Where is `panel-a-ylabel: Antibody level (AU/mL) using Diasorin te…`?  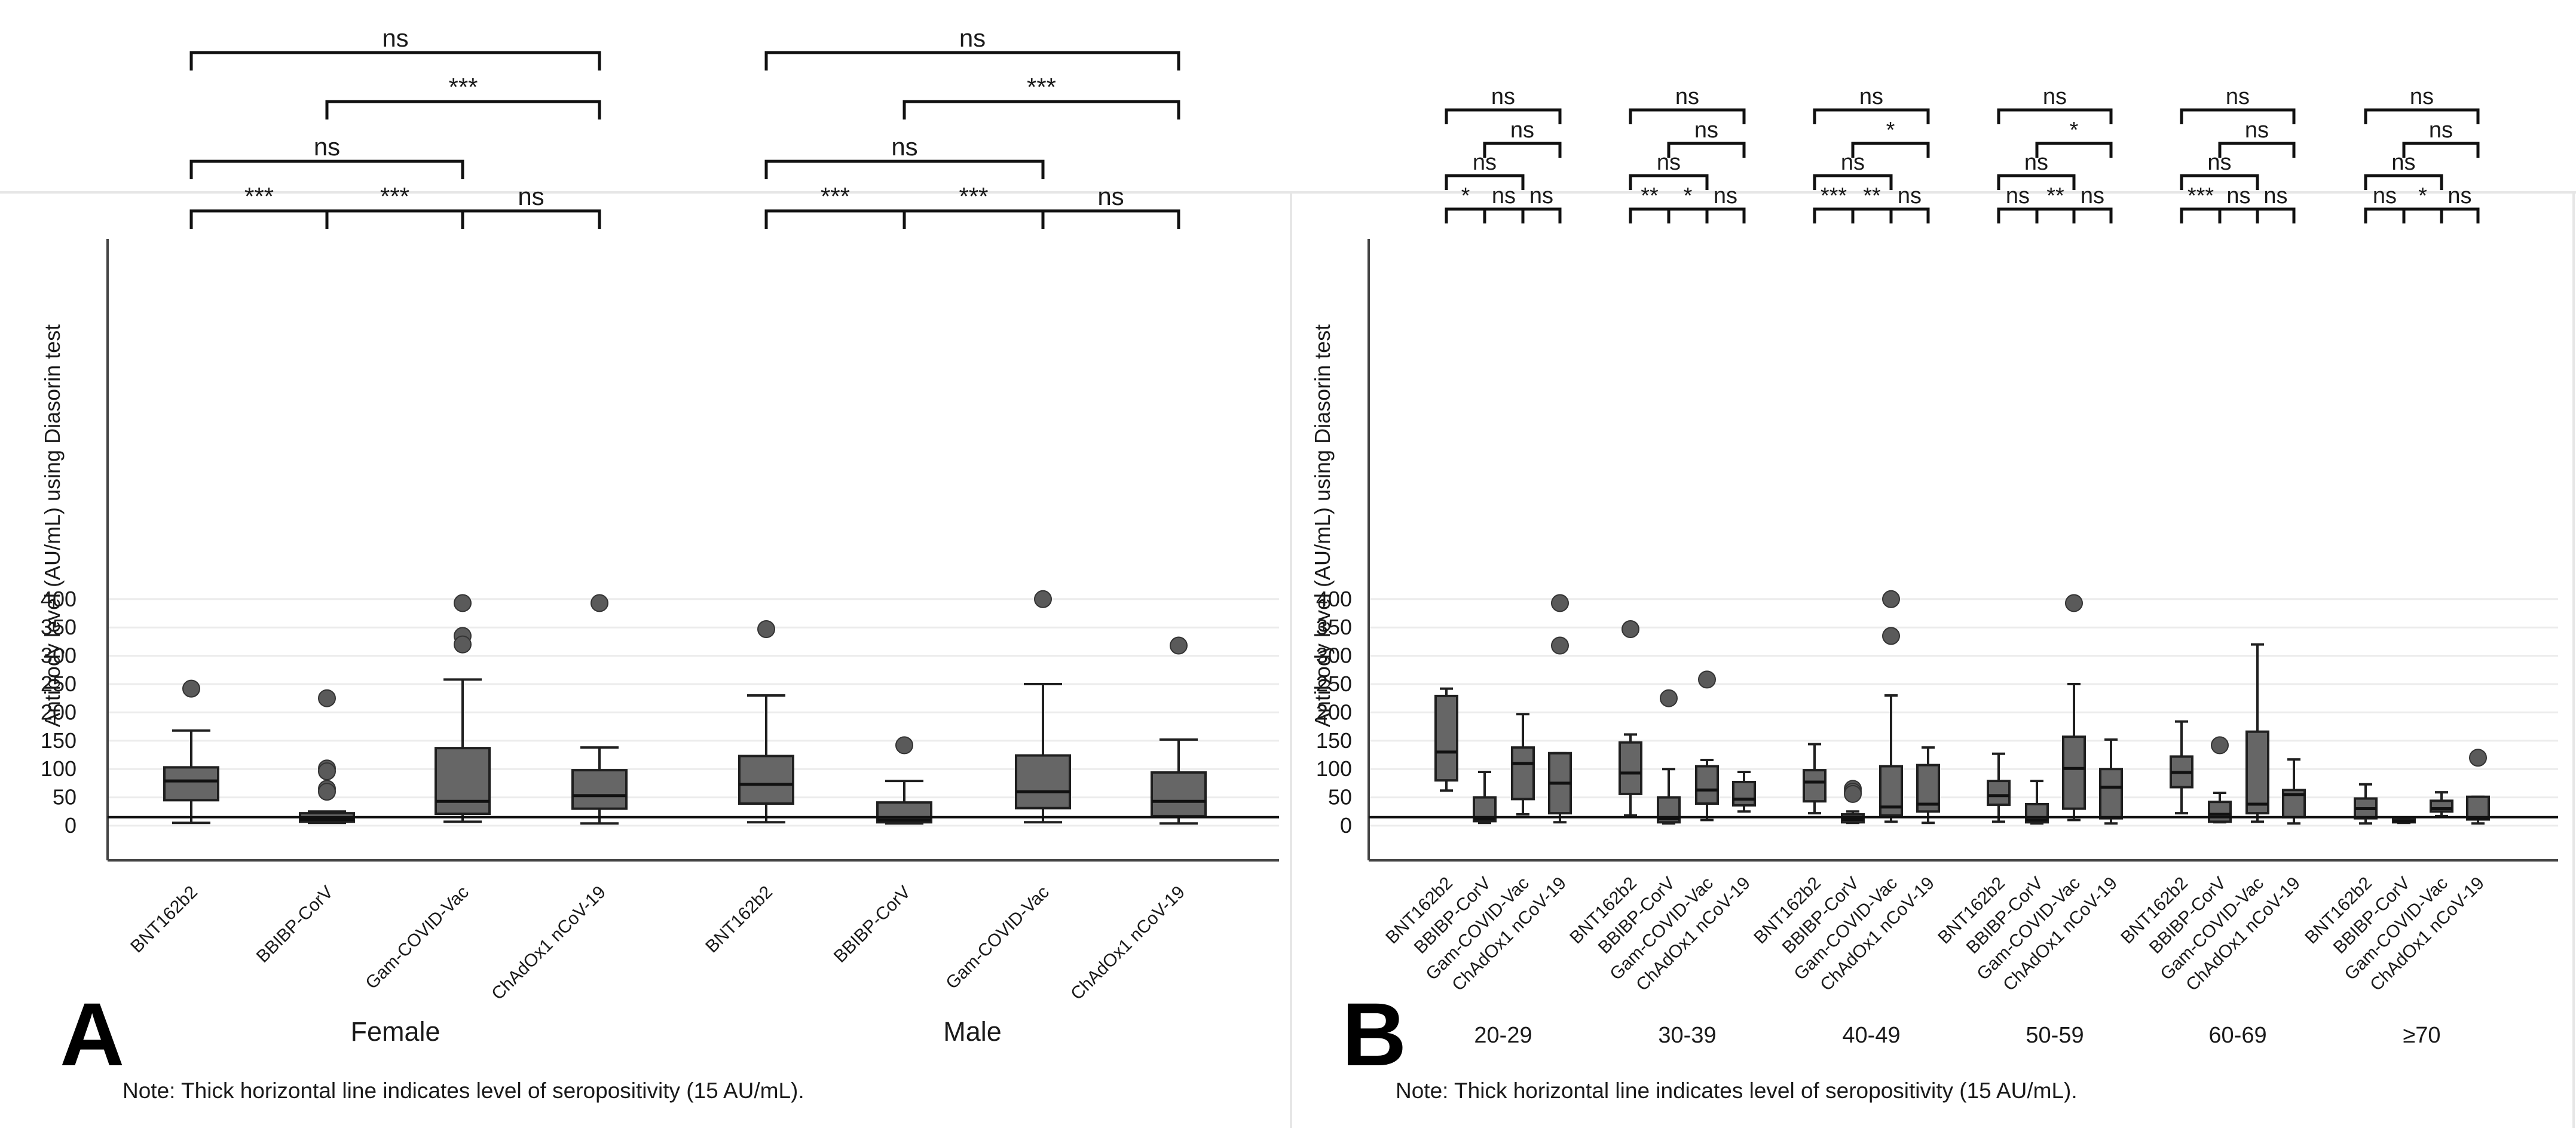
panel-a-ylabel: Antibody level (AU/mL) using Diasorin te… is located at coordinates (52, 525).